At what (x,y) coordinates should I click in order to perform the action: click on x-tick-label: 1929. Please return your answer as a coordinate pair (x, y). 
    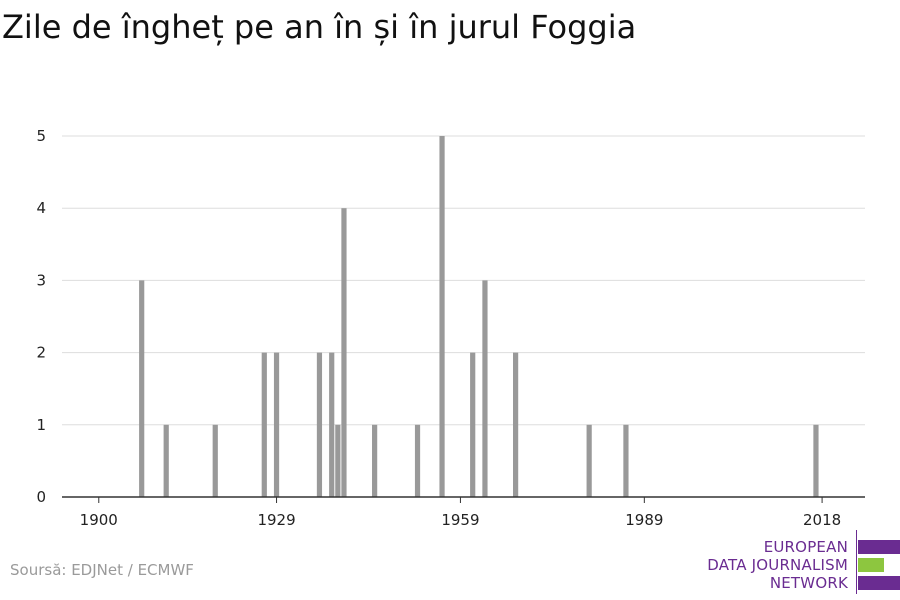
    Looking at the image, I should click on (276, 520).